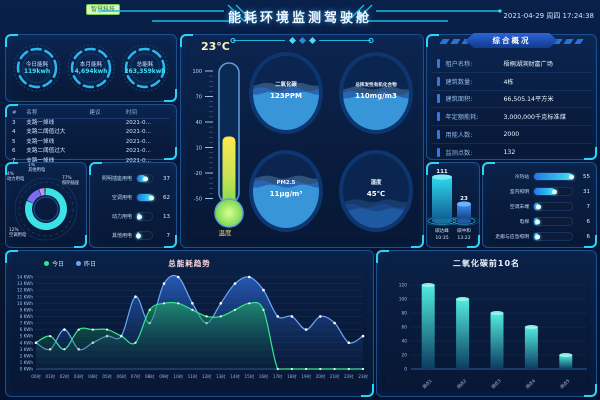  Describe the element at coordinates (14, 151) in the screenshot. I see `alarm-cell: 6` at that location.